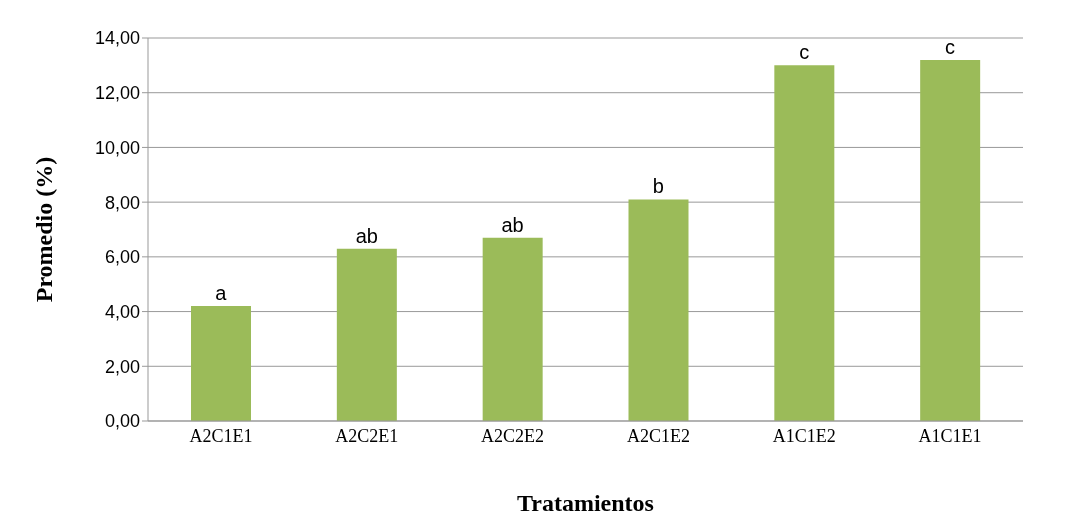 Image resolution: width=1071 pixels, height=529 pixels. Describe the element at coordinates (221, 435) in the screenshot. I see `x-tick-label: A2C1E1` at that location.